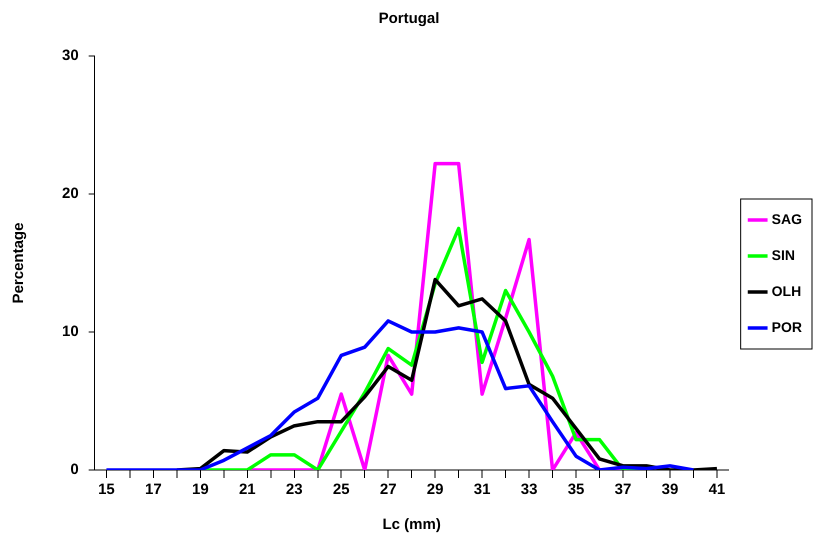 The width and height of the screenshot is (816, 544). Describe the element at coordinates (529, 489) in the screenshot. I see `x-tick-label: 33` at that location.